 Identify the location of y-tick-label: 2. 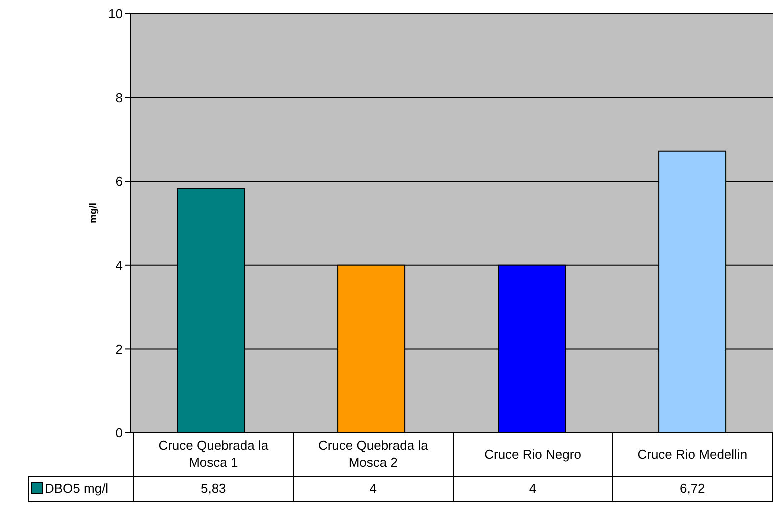
(119, 349).